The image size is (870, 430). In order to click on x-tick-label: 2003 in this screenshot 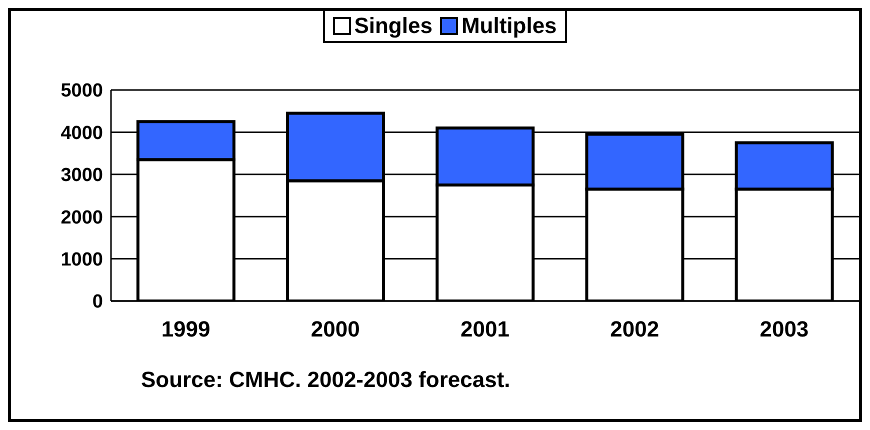, I will do `click(784, 329)`.